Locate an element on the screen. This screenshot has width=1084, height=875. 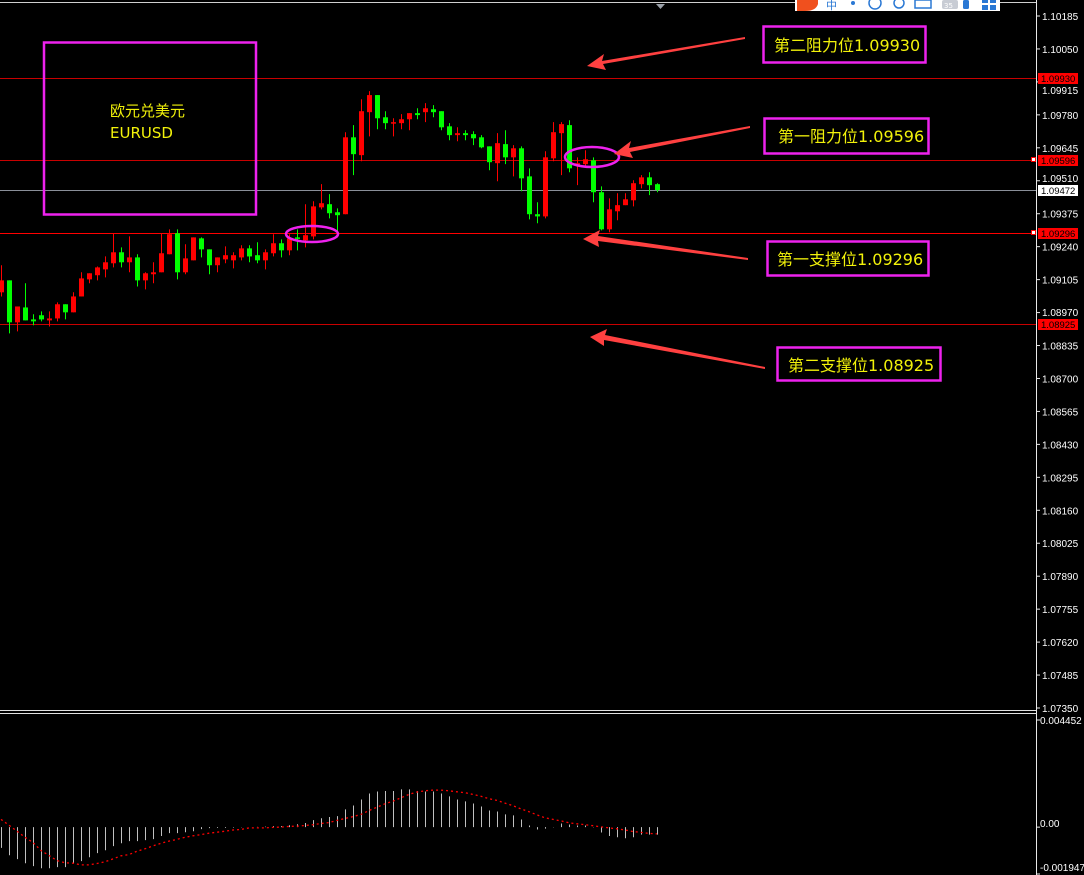
price-tick-label: 1.08295 is located at coordinates (1060, 478).